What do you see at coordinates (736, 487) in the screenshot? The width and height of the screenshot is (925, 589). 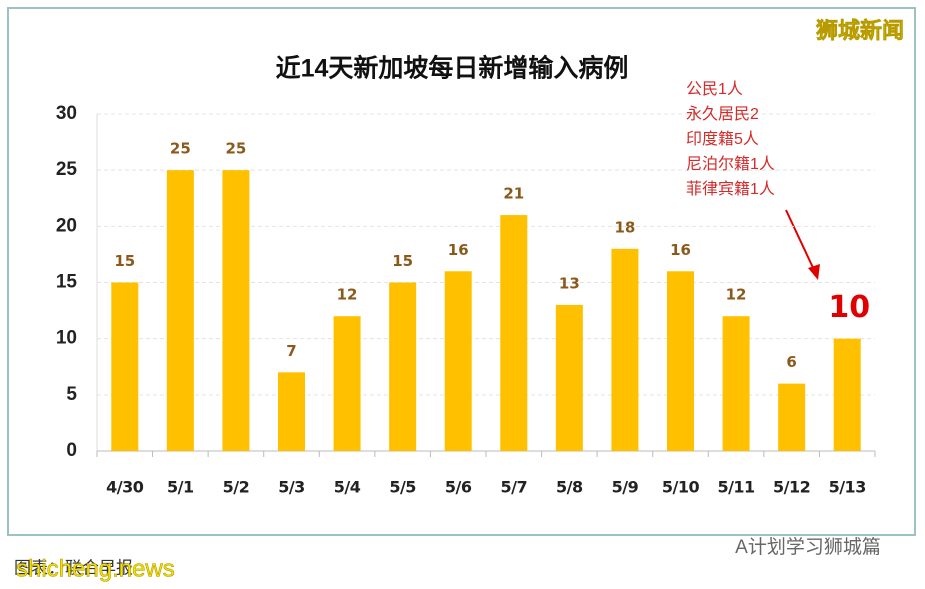 I see `x-tick-label: 5/11` at bounding box center [736, 487].